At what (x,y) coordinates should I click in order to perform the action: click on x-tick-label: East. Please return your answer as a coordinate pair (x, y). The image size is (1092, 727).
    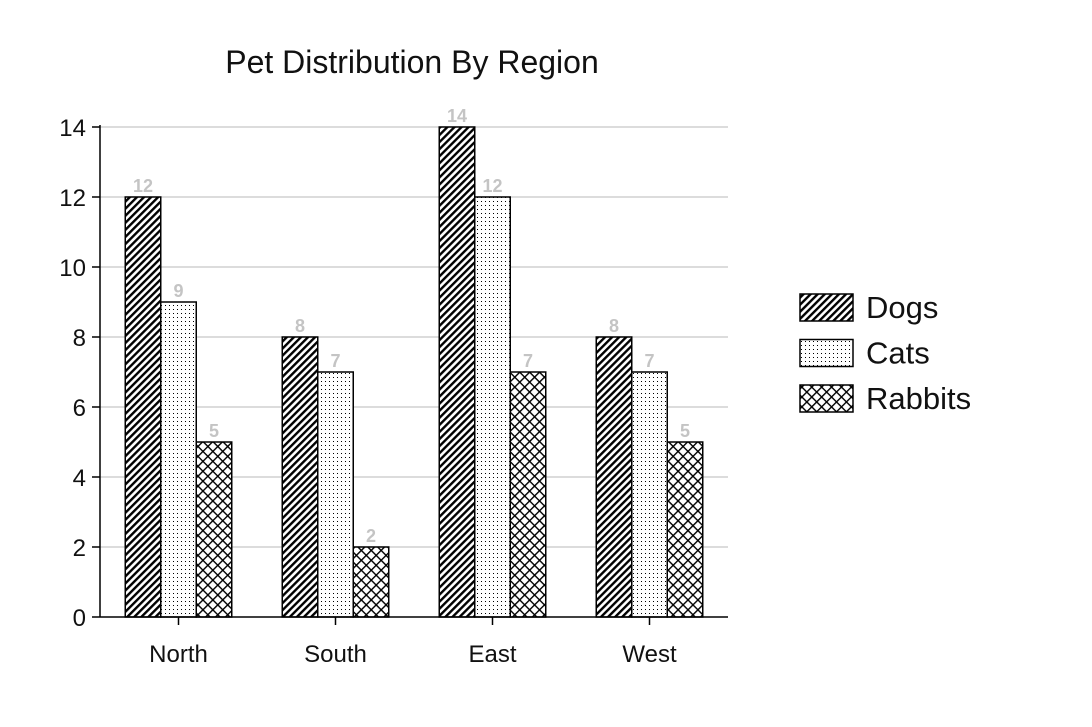
    Looking at the image, I should click on (492, 654).